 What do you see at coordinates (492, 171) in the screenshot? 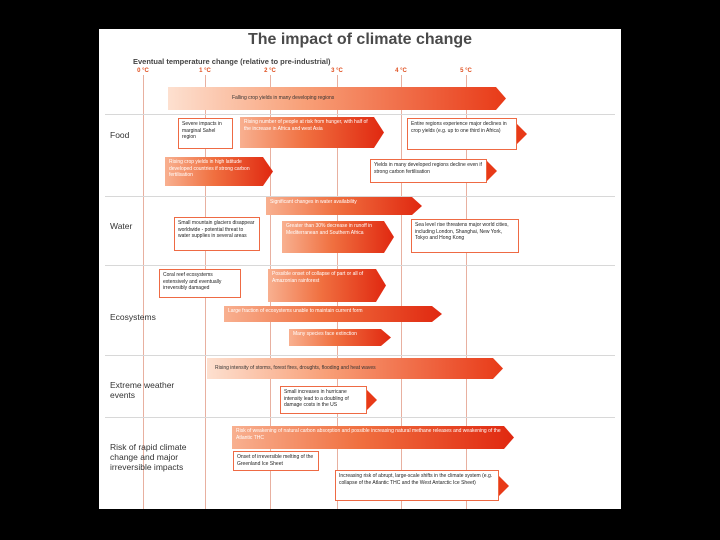
I see `developed-decline-tip` at bounding box center [492, 171].